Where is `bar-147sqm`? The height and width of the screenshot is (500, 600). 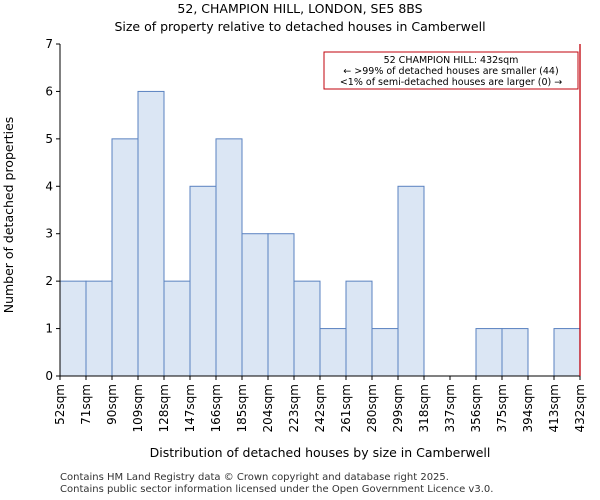 bar-147sqm is located at coordinates (203, 281).